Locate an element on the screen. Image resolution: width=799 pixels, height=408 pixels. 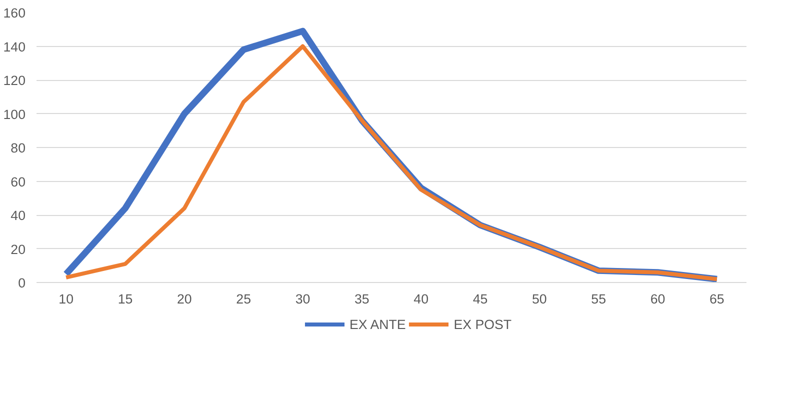
x-tick-label: 45 is located at coordinates (480, 299).